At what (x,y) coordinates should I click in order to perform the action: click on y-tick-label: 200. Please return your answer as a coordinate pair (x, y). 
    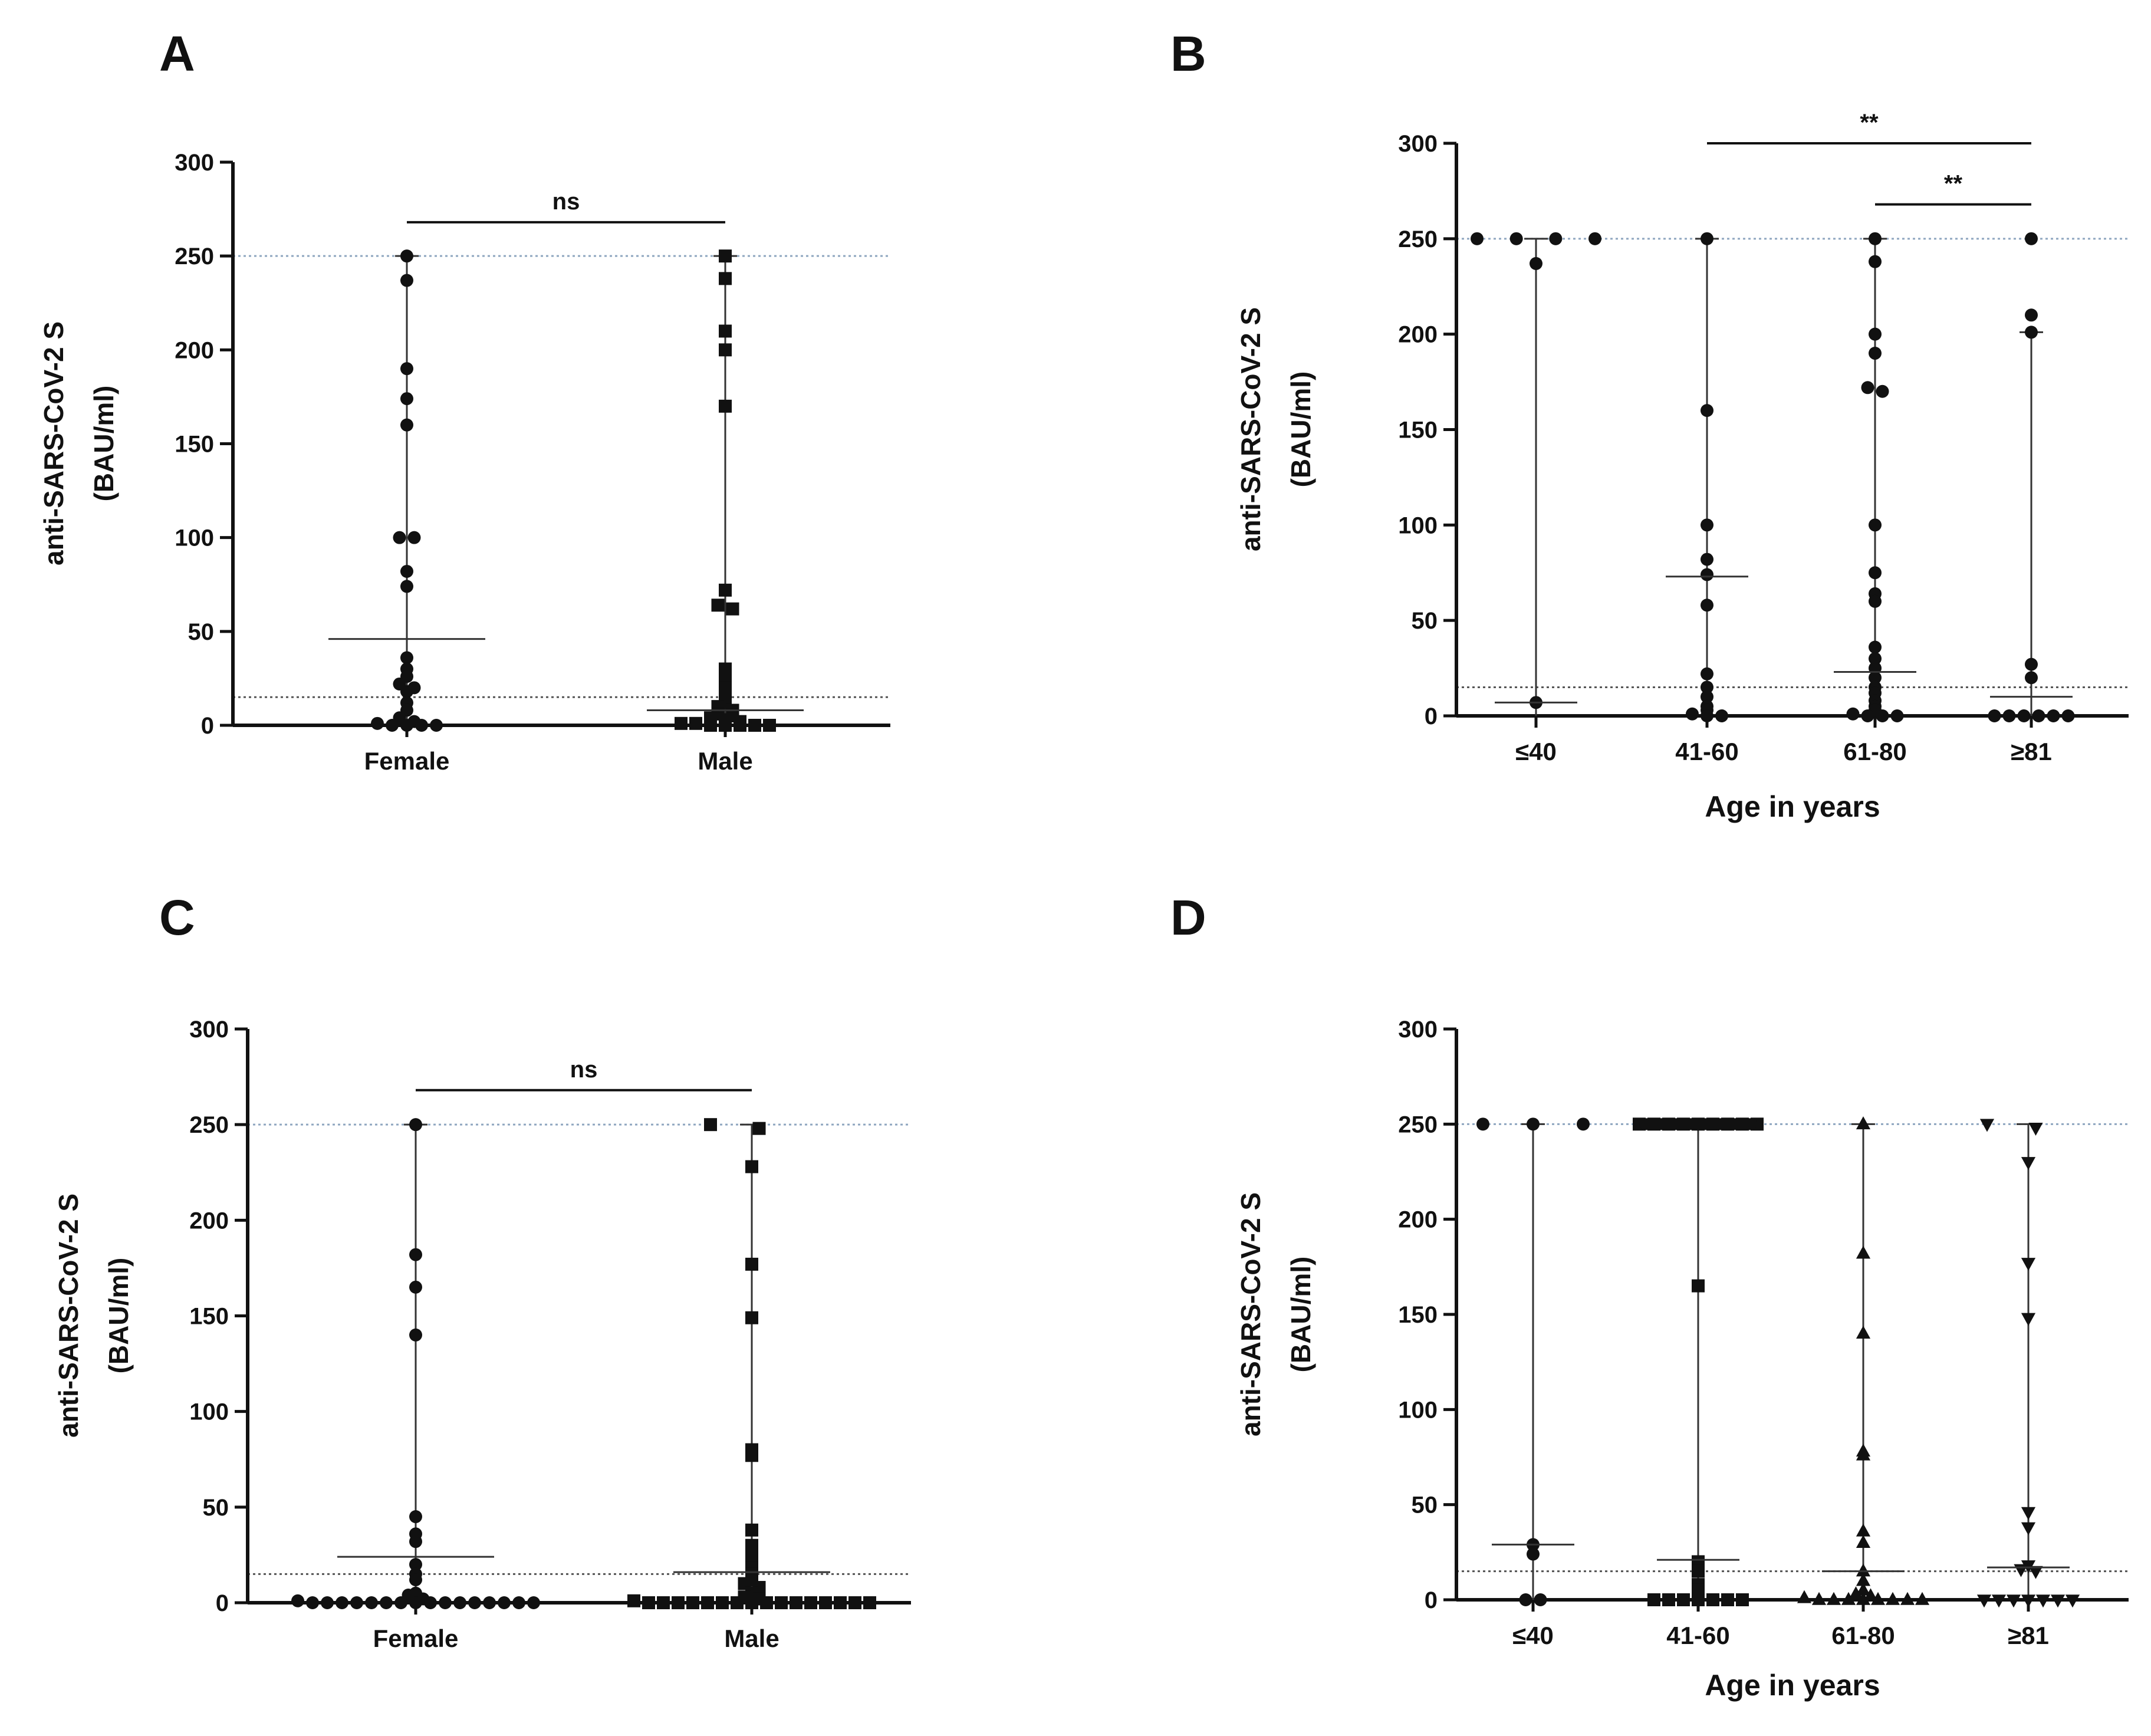
    Looking at the image, I should click on (194, 350).